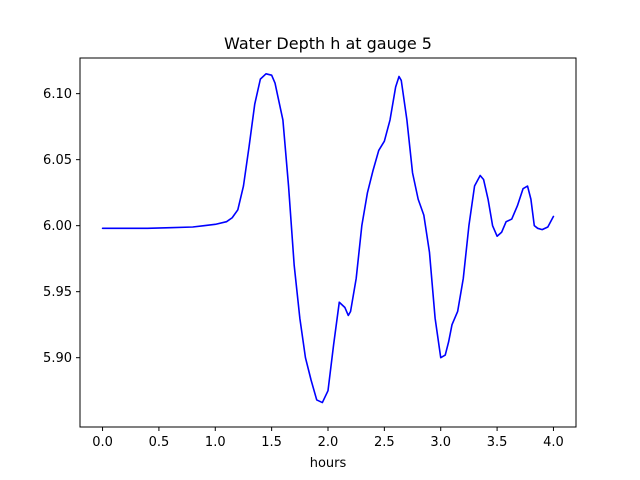  What do you see at coordinates (57, 226) in the screenshot?
I see `y-tick-label: 6.00` at bounding box center [57, 226].